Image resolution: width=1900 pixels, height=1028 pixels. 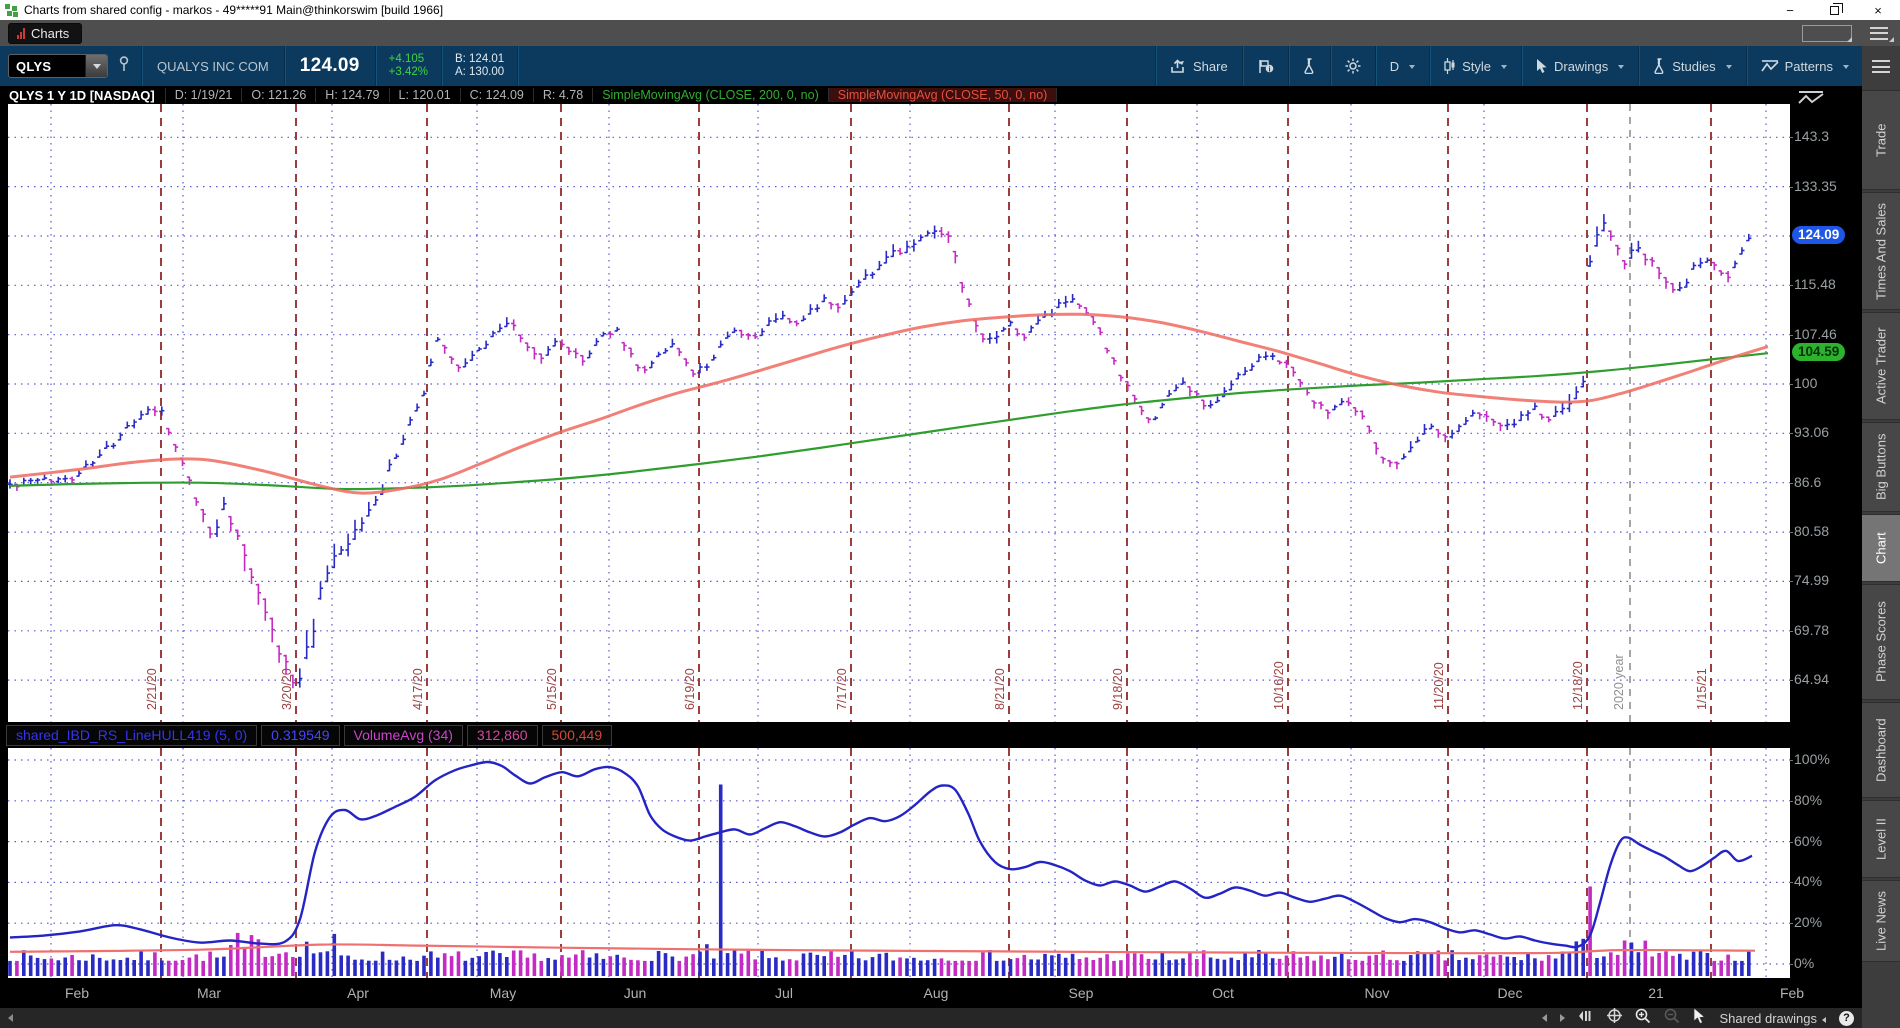 What do you see at coordinates (690, 689) in the screenshot?
I see `svg-text: 6/19/20` at bounding box center [690, 689].